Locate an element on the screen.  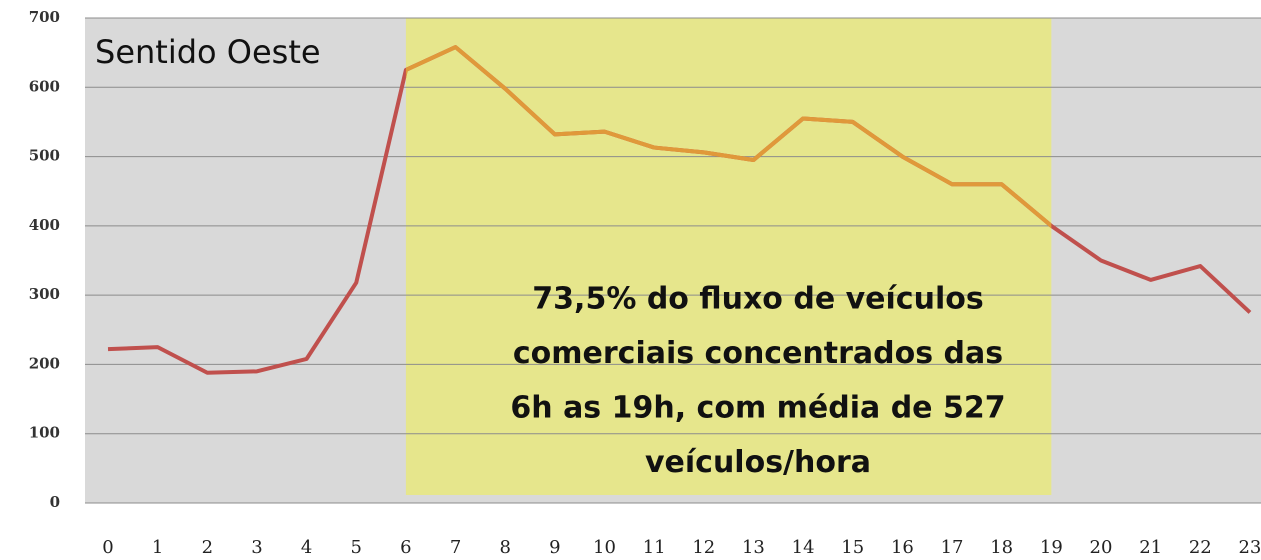
x-tick-label: 12 is located at coordinates (703, 547).